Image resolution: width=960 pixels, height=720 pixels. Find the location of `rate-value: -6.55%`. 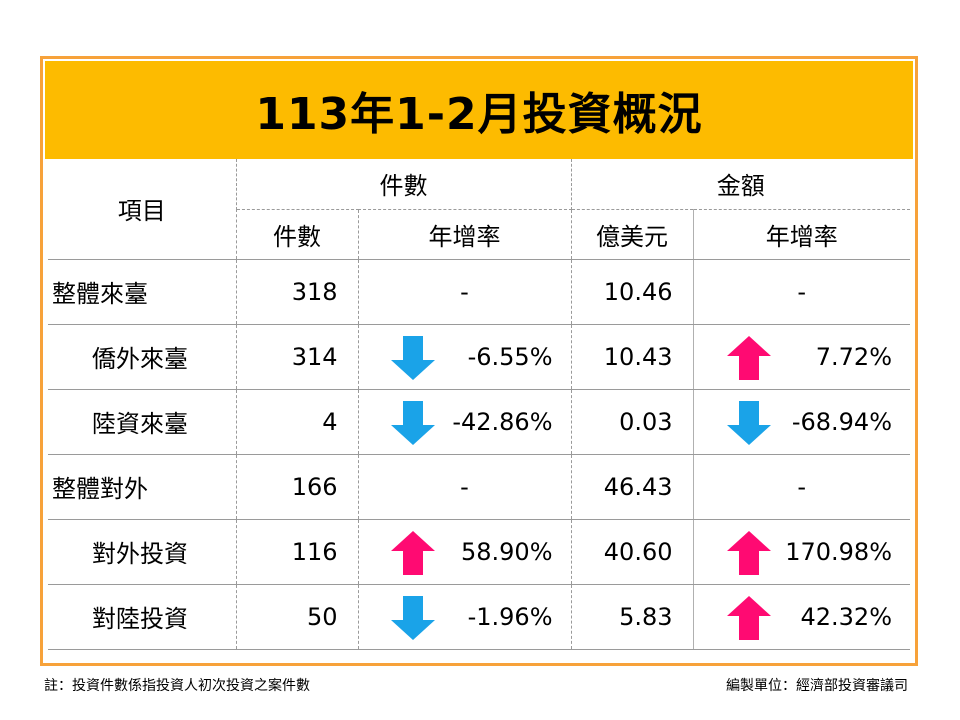

rate-value: -6.55% is located at coordinates (510, 356).